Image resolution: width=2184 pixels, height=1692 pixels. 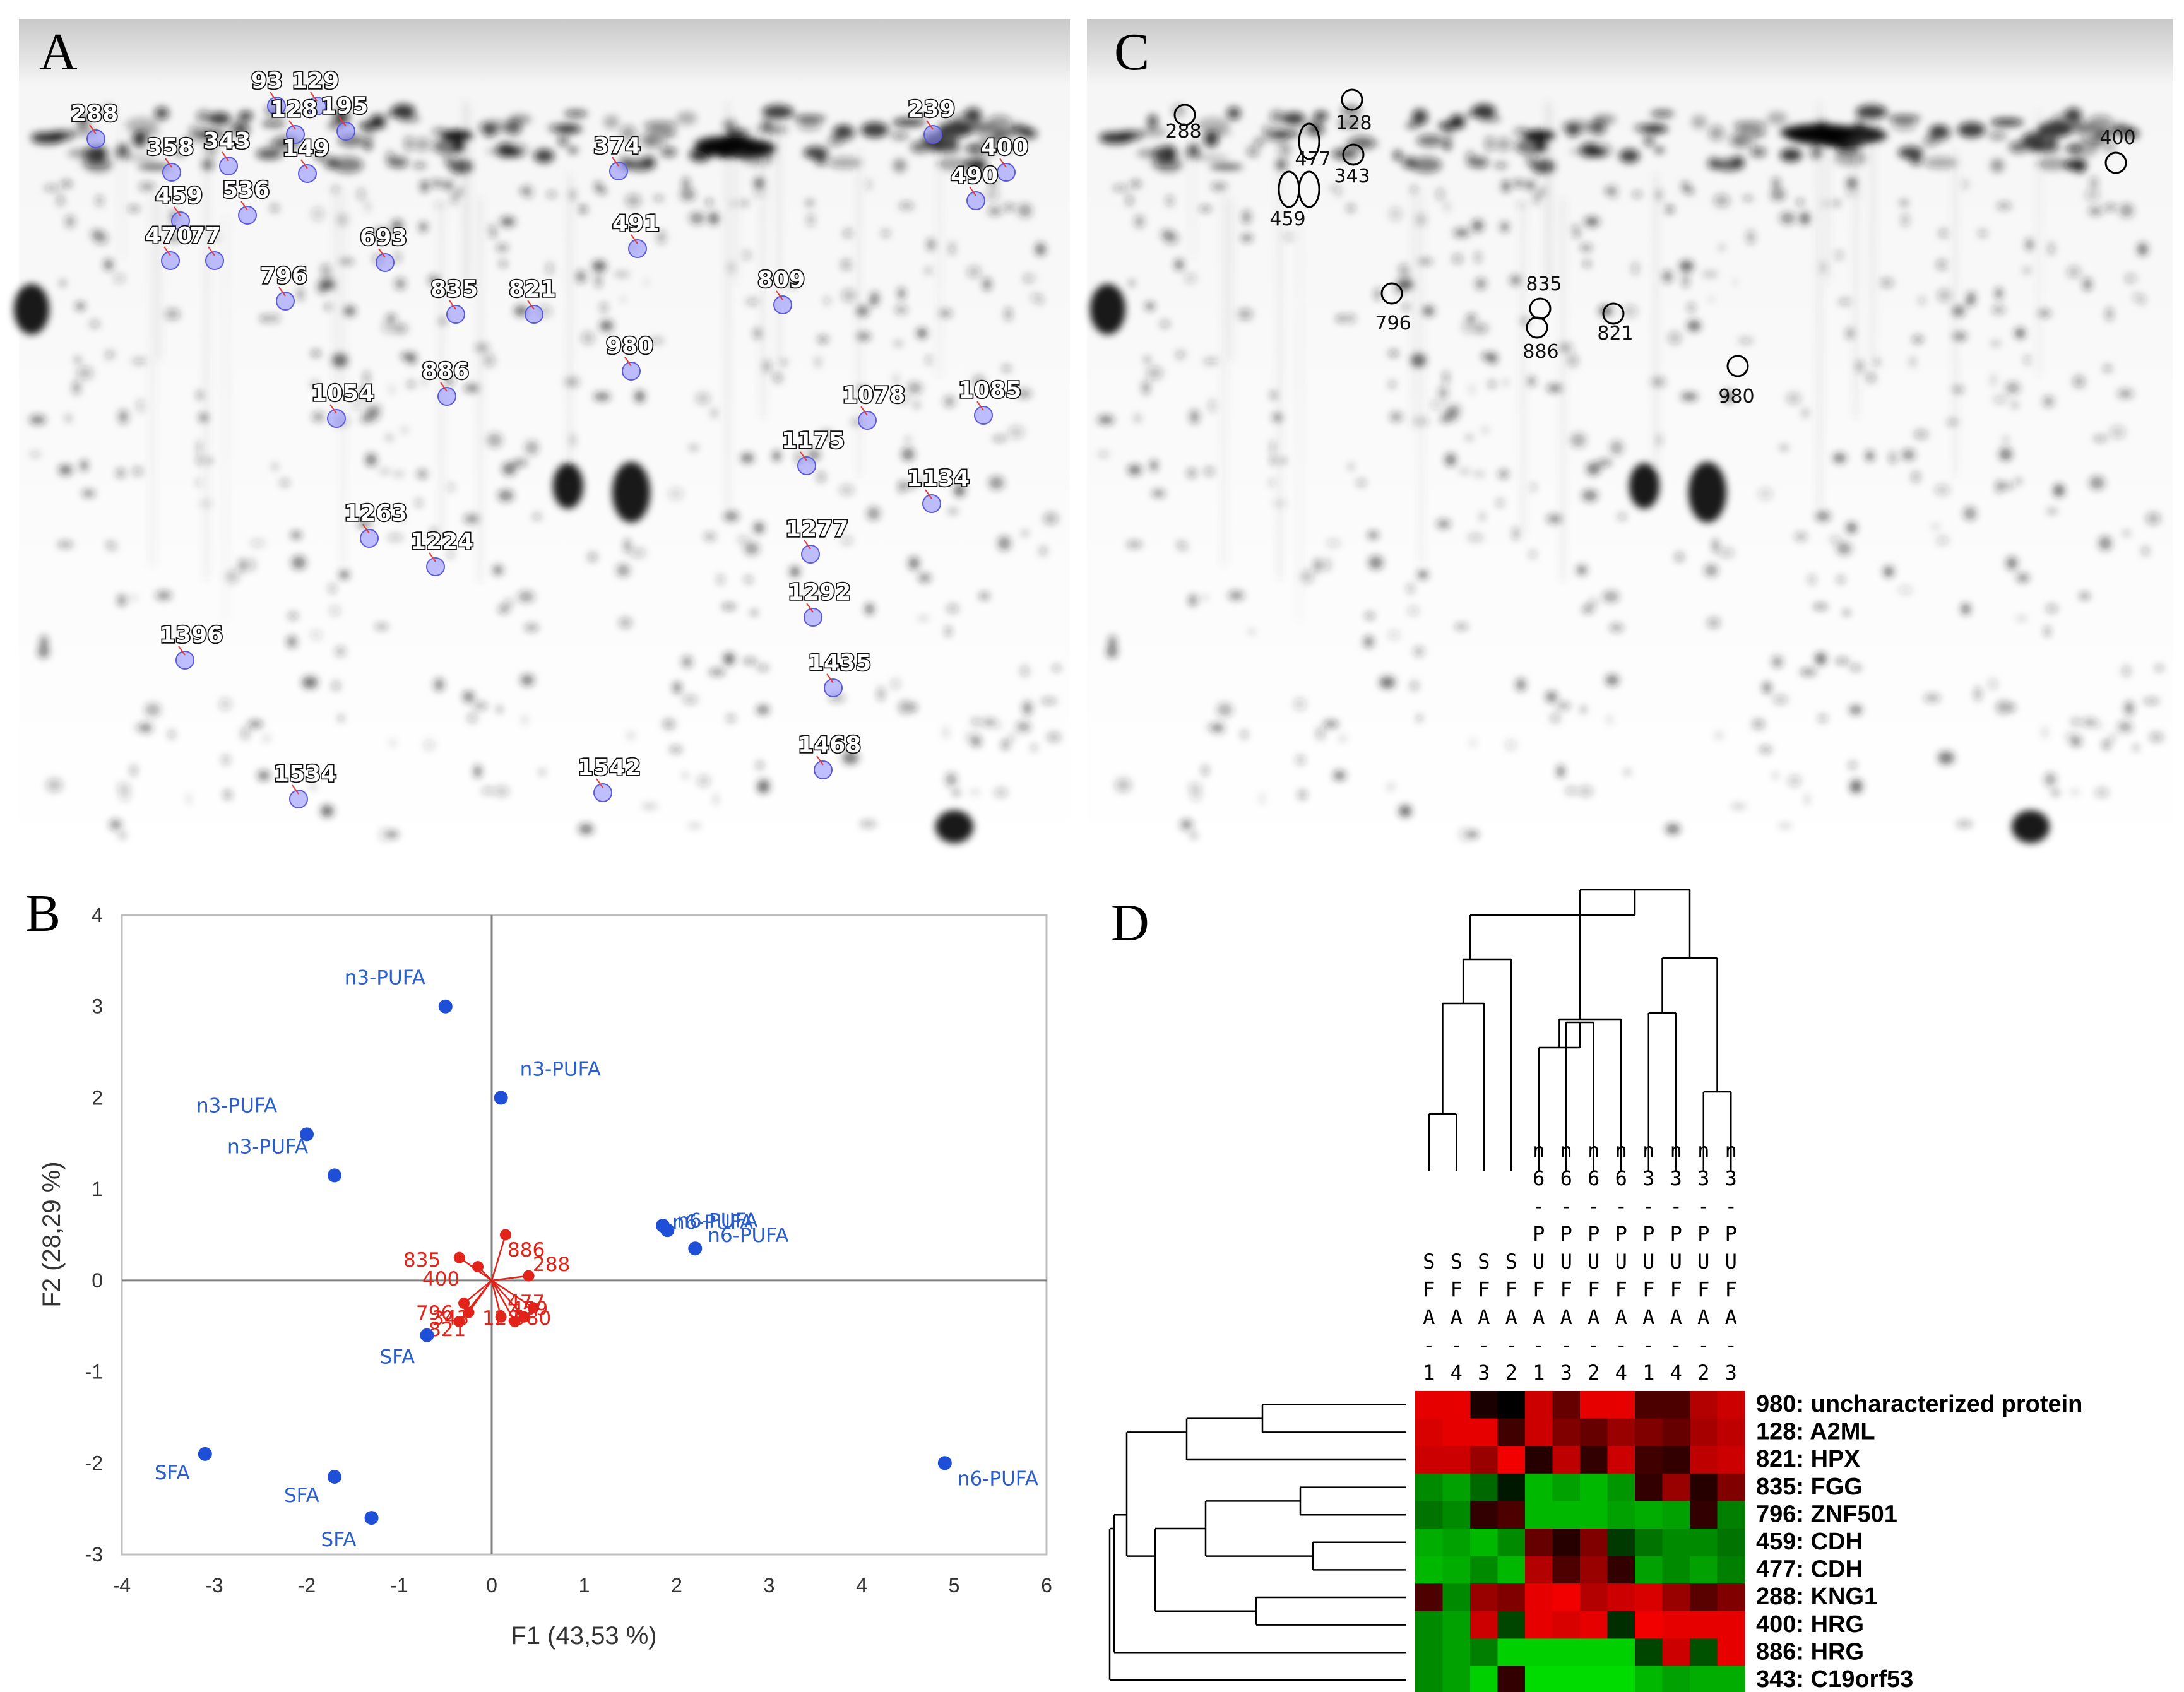 What do you see at coordinates (1593, 1234) in the screenshot?
I see `heatmap-column-label-char: P` at bounding box center [1593, 1234].